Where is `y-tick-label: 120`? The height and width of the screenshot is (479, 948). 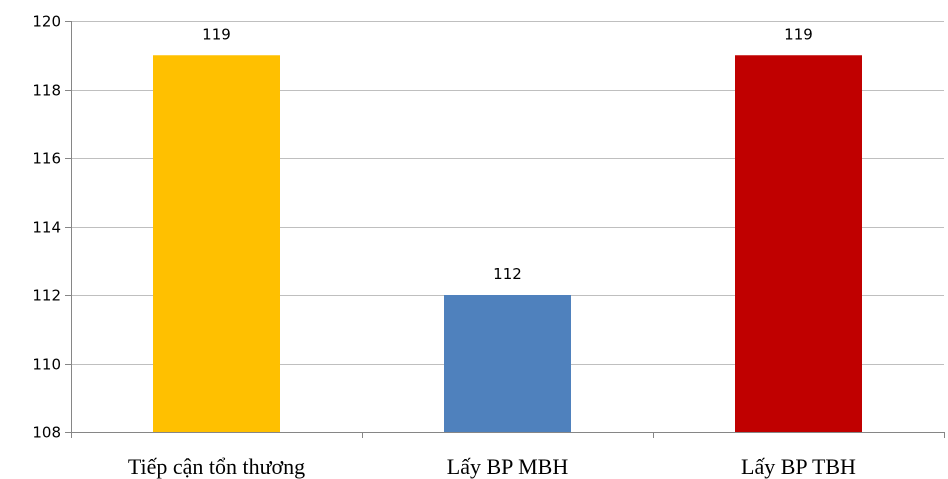 y-tick-label: 120 is located at coordinates (46, 22).